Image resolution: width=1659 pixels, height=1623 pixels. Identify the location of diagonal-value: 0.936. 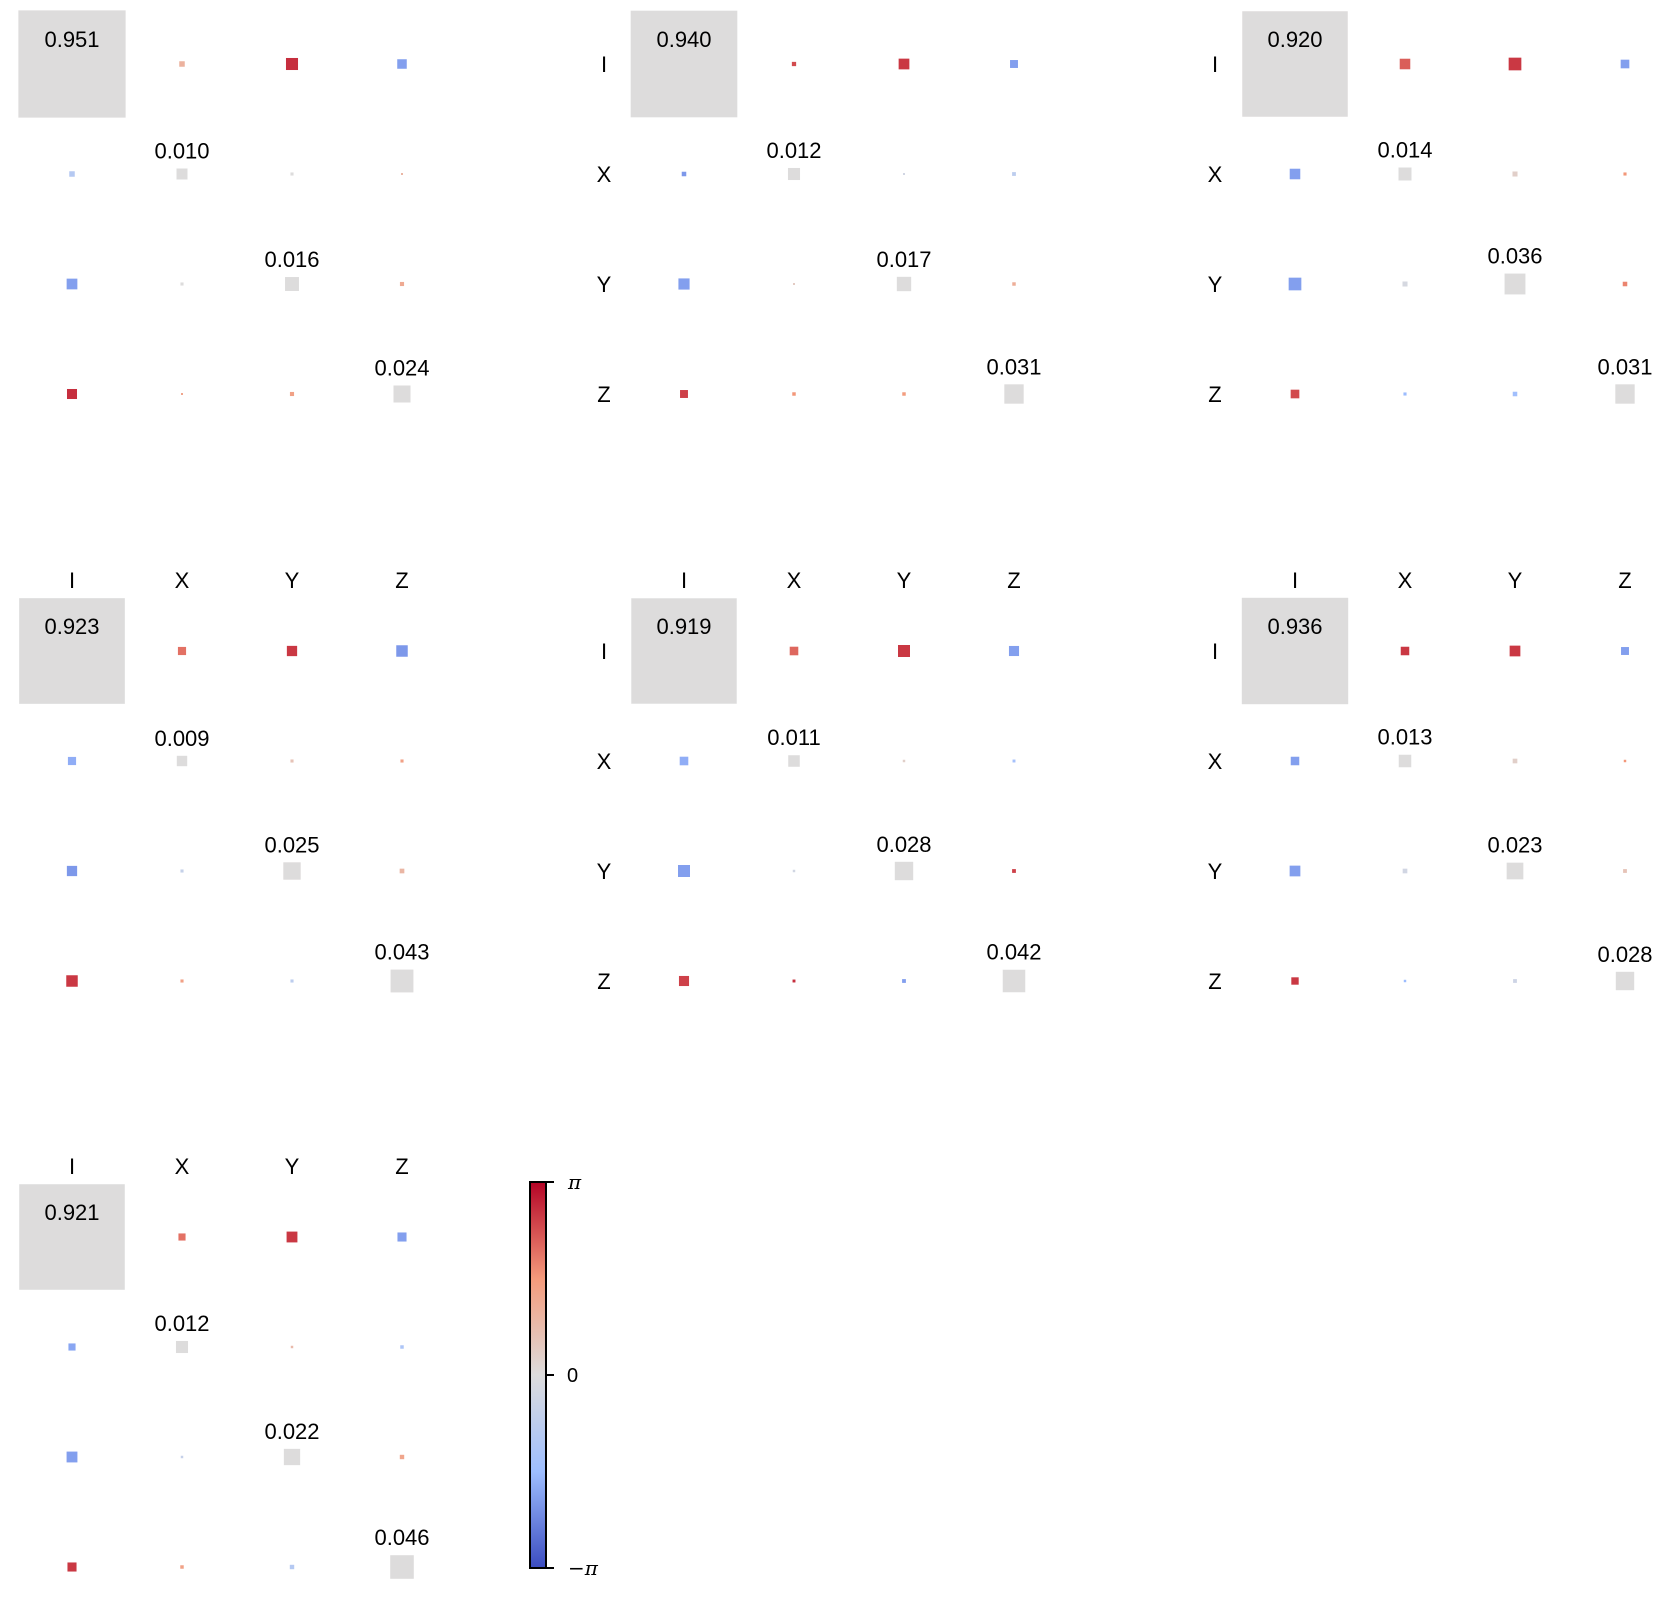
(1294, 626).